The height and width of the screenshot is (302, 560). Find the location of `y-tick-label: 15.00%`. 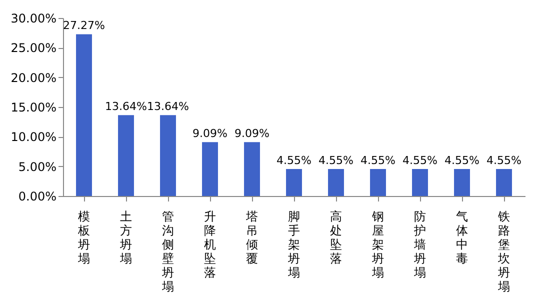

y-tick-label: 15.00% is located at coordinates (33, 107).